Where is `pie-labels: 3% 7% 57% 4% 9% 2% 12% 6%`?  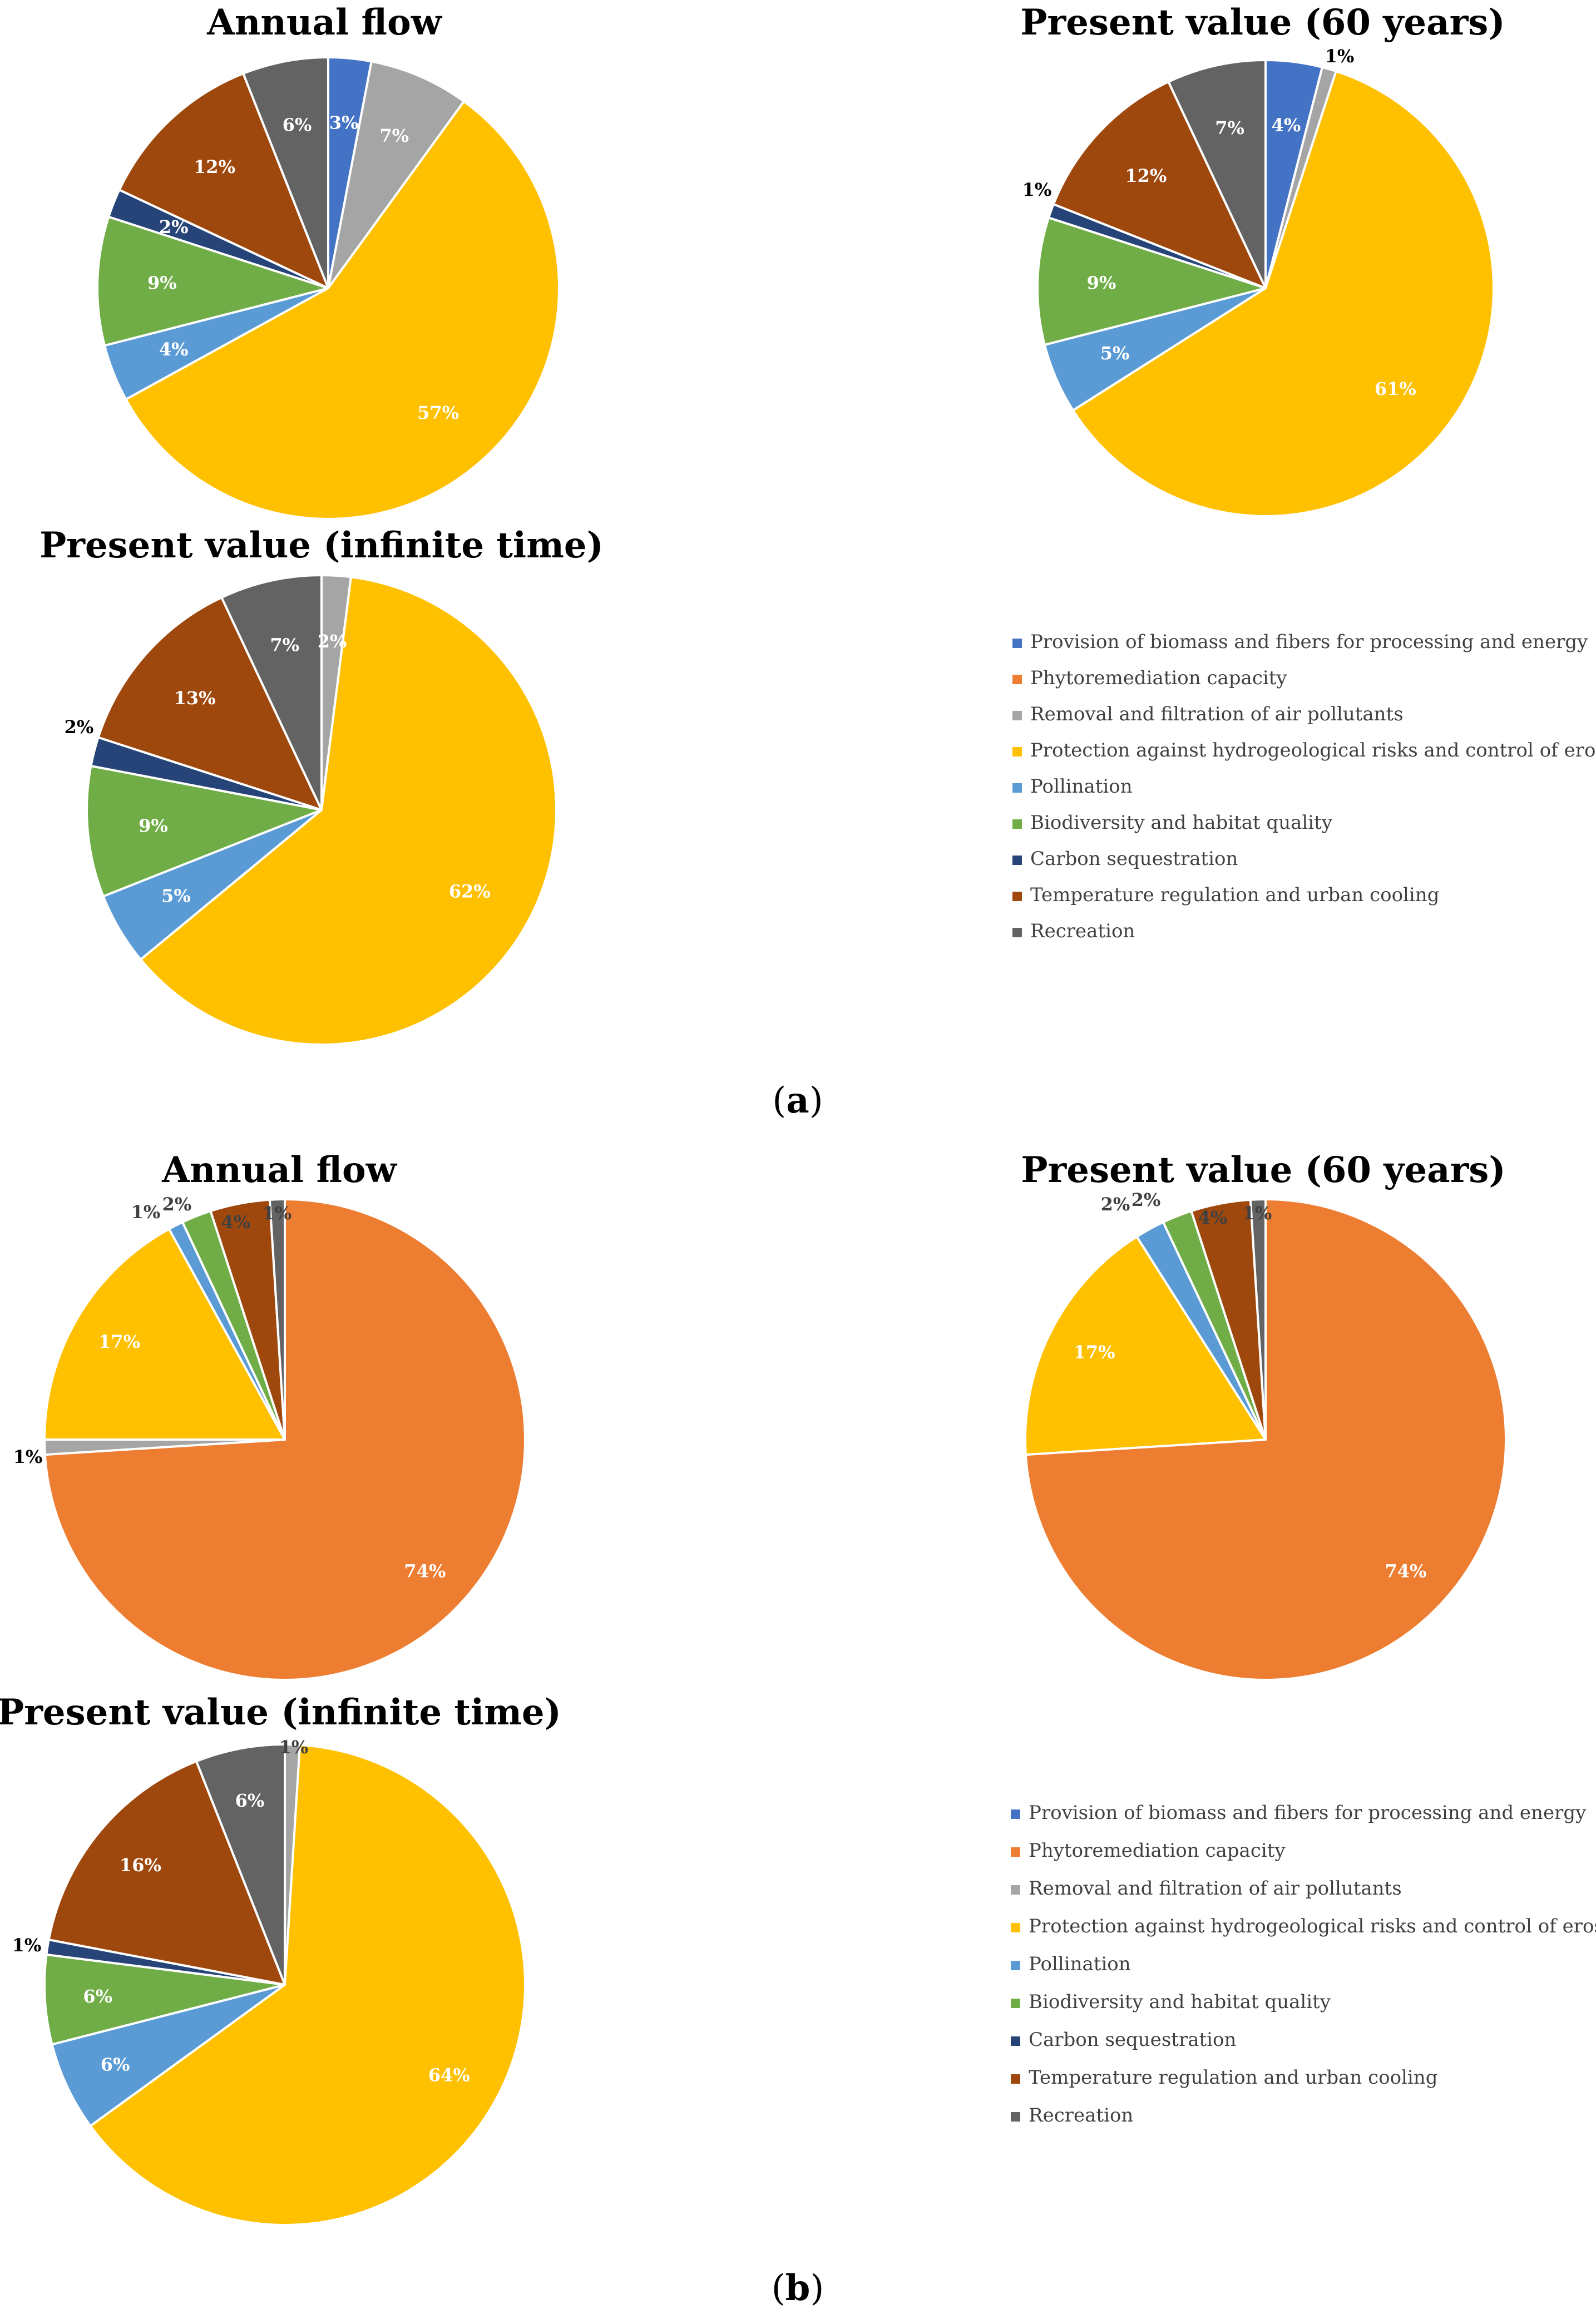
pie-labels: 3% 7% 57% 4% 9% 2% 12% 6% is located at coordinates (303, 268).